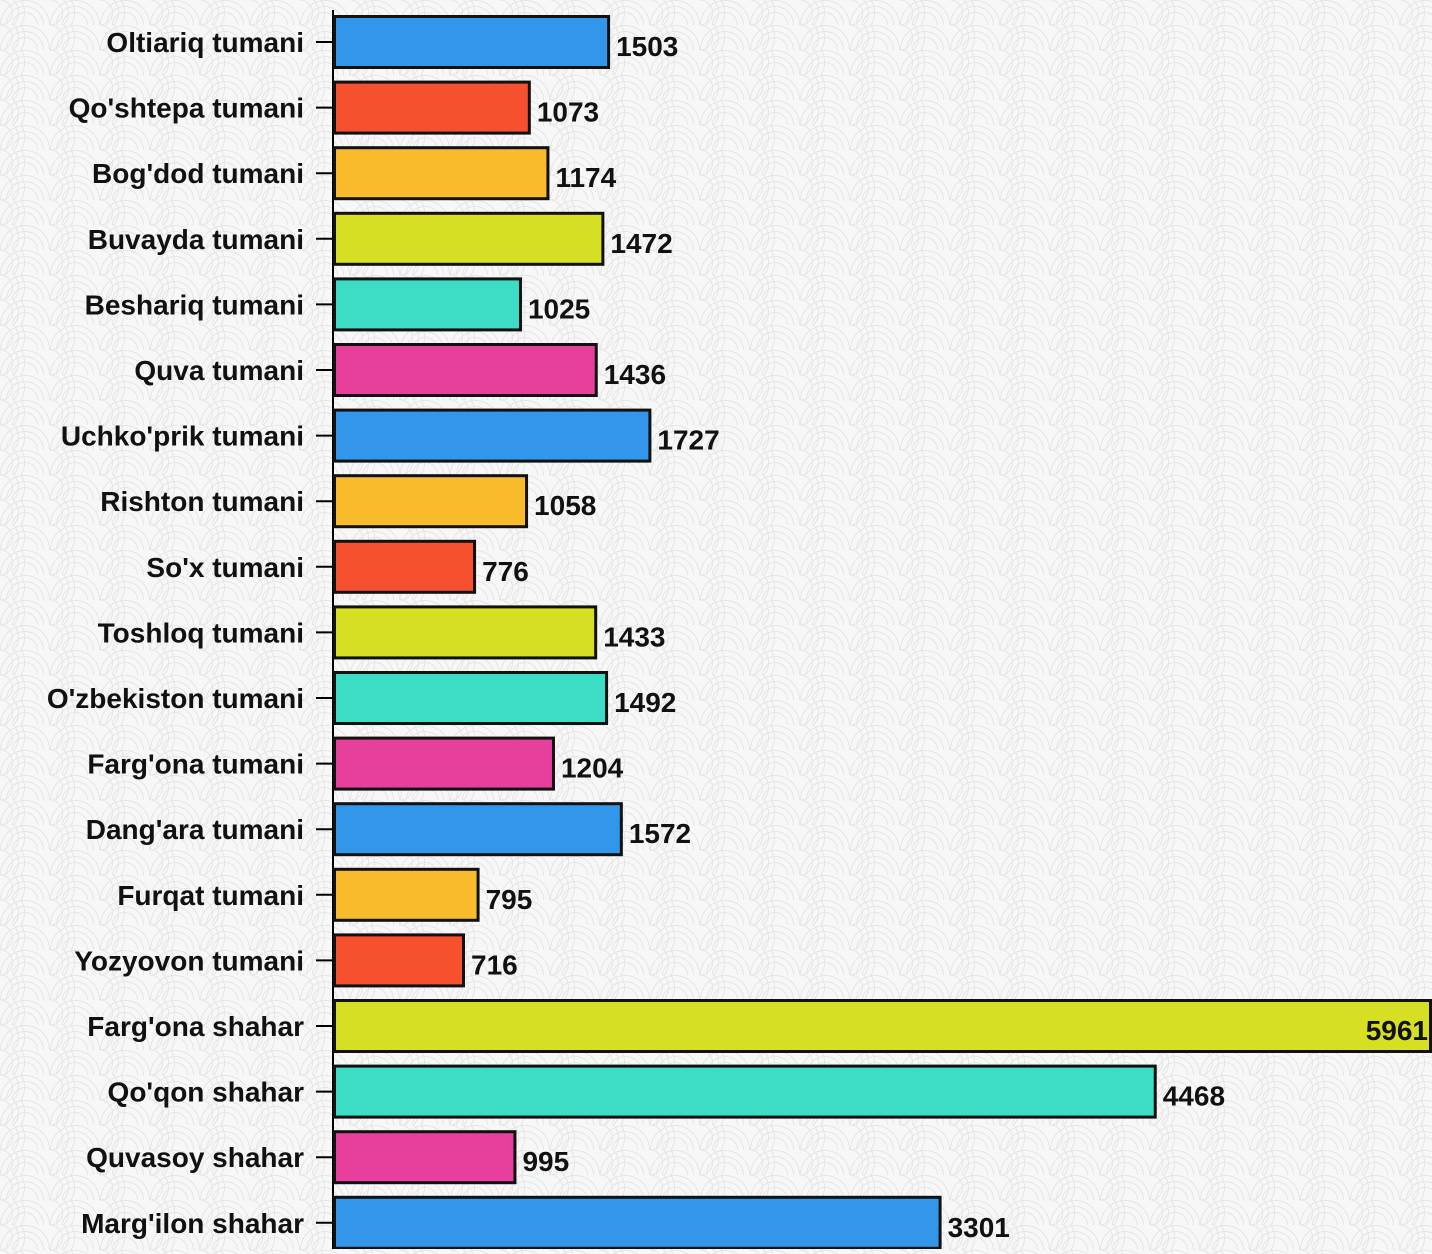  What do you see at coordinates (182, 436) in the screenshot?
I see `y-tick-label: Uchko'prik tumani` at bounding box center [182, 436].